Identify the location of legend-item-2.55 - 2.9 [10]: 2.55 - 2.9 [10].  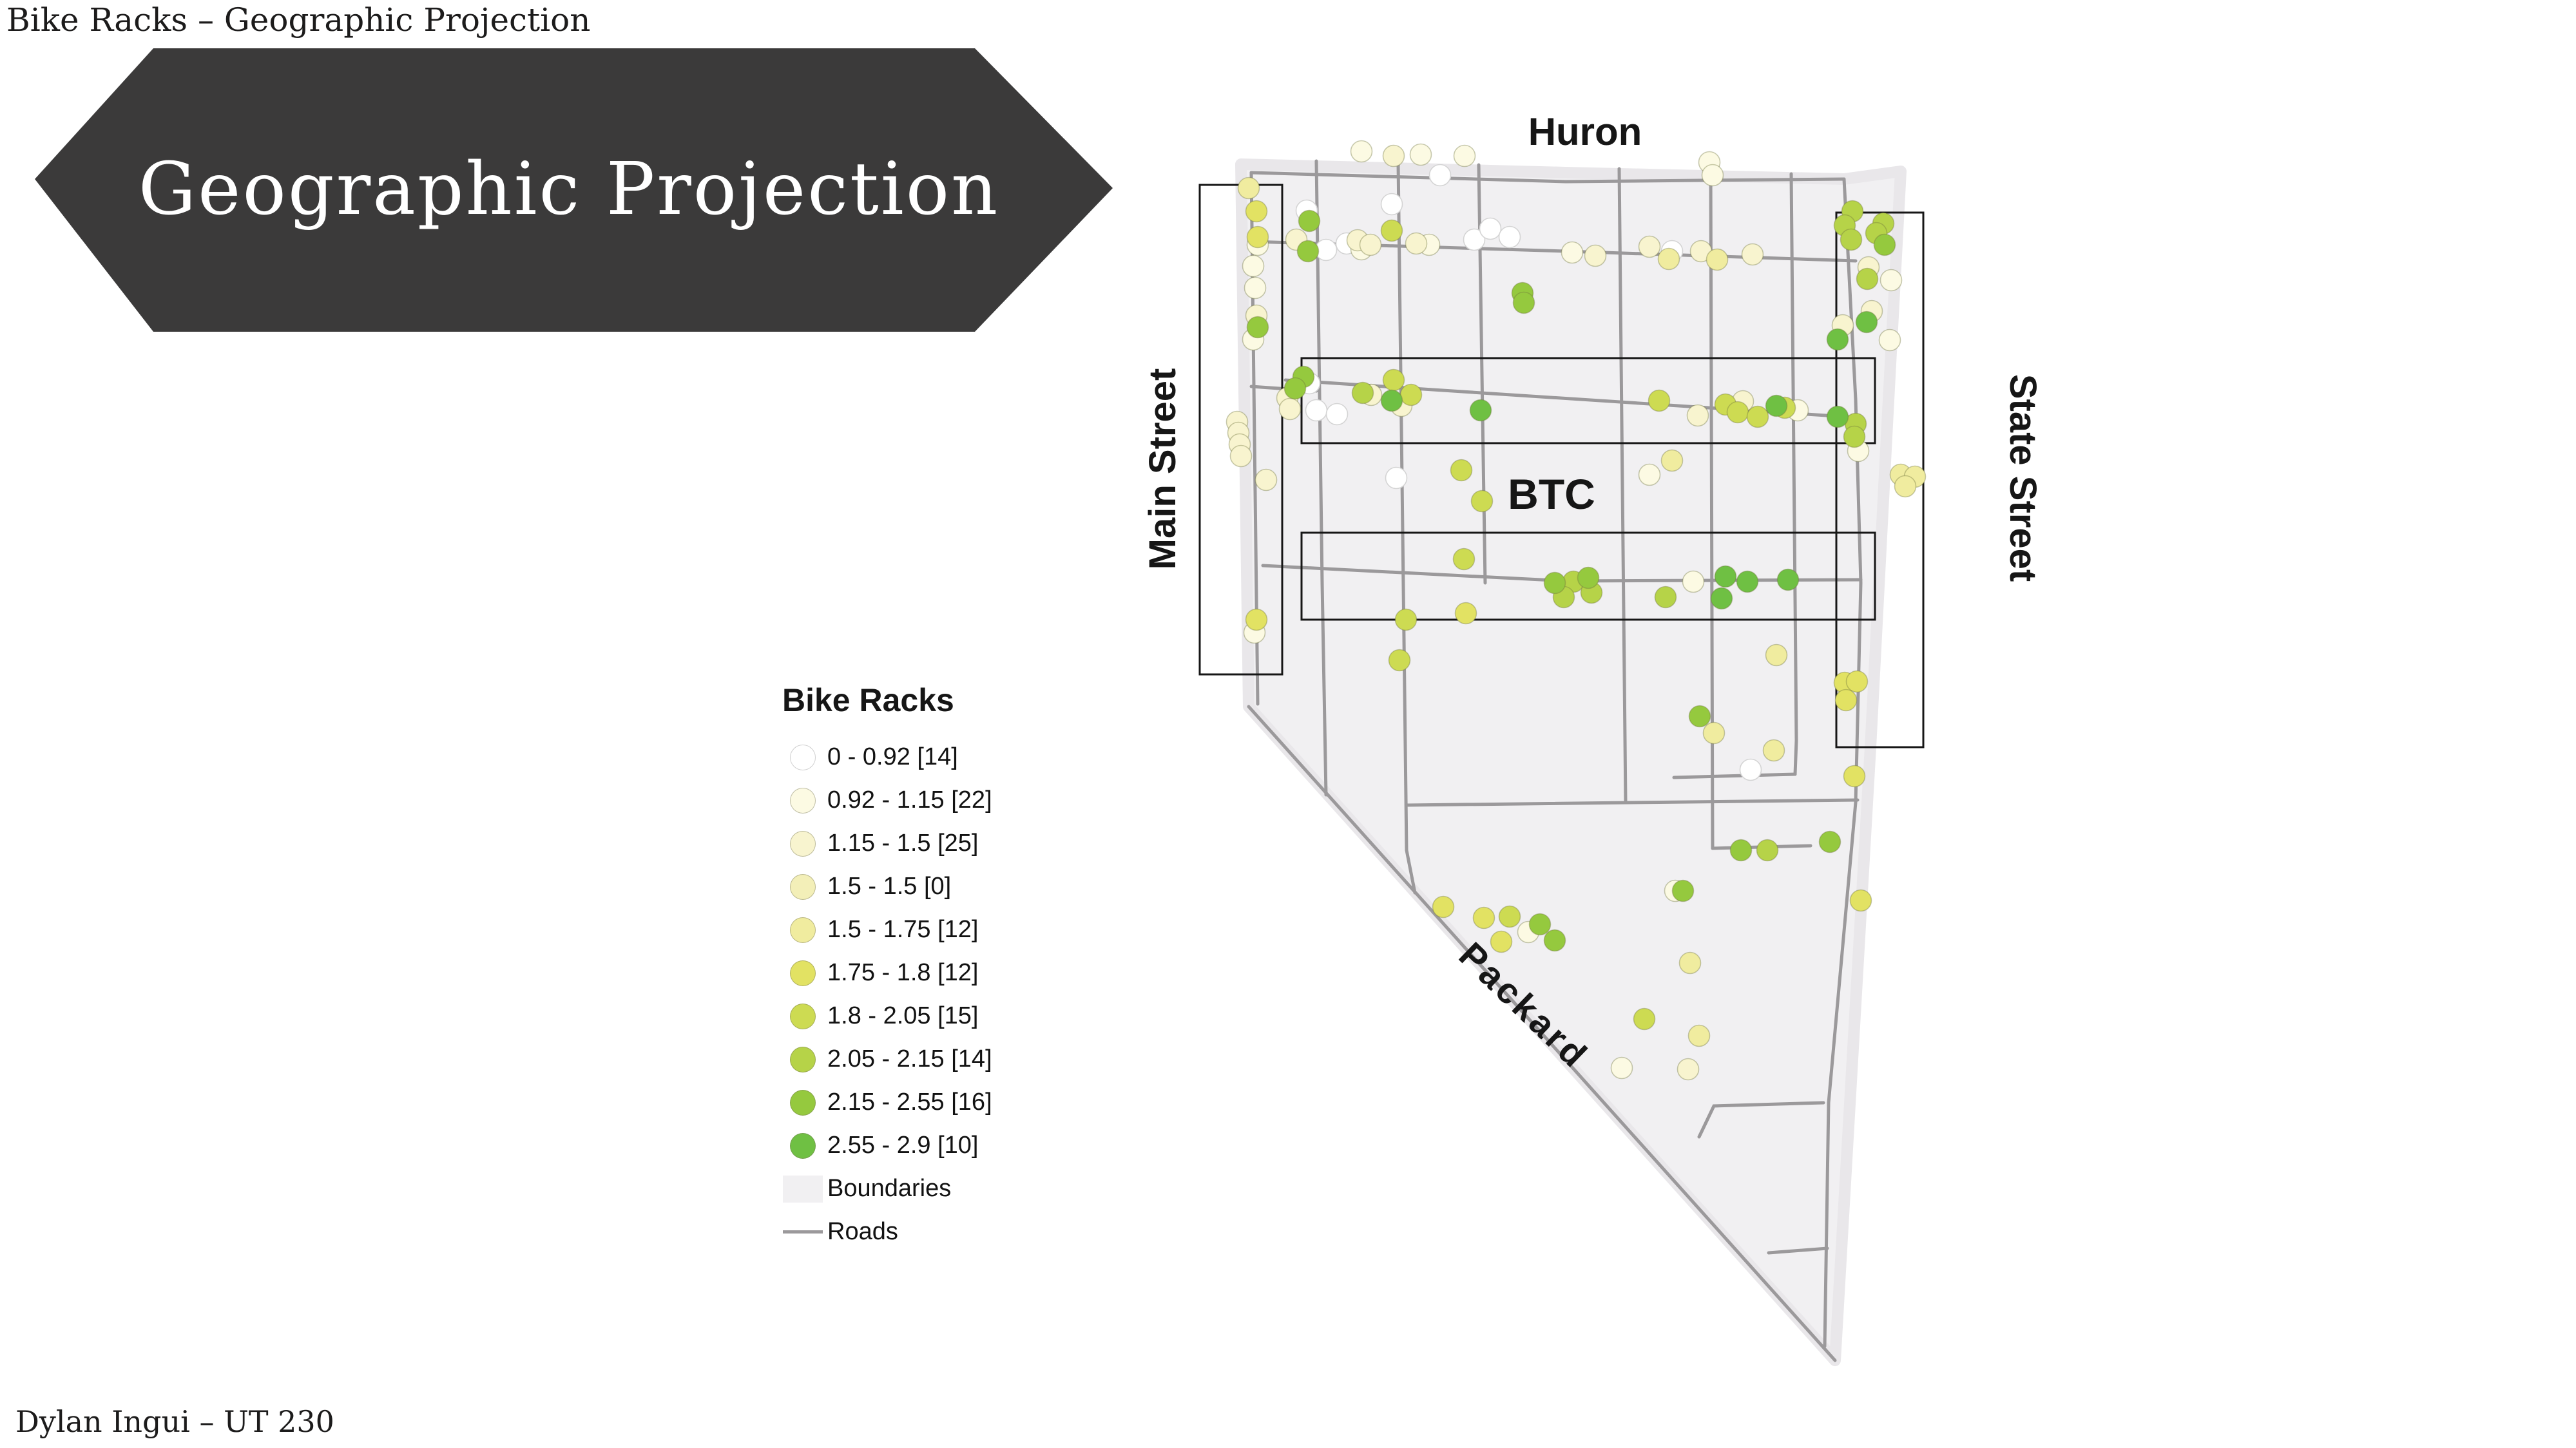
(885, 1145).